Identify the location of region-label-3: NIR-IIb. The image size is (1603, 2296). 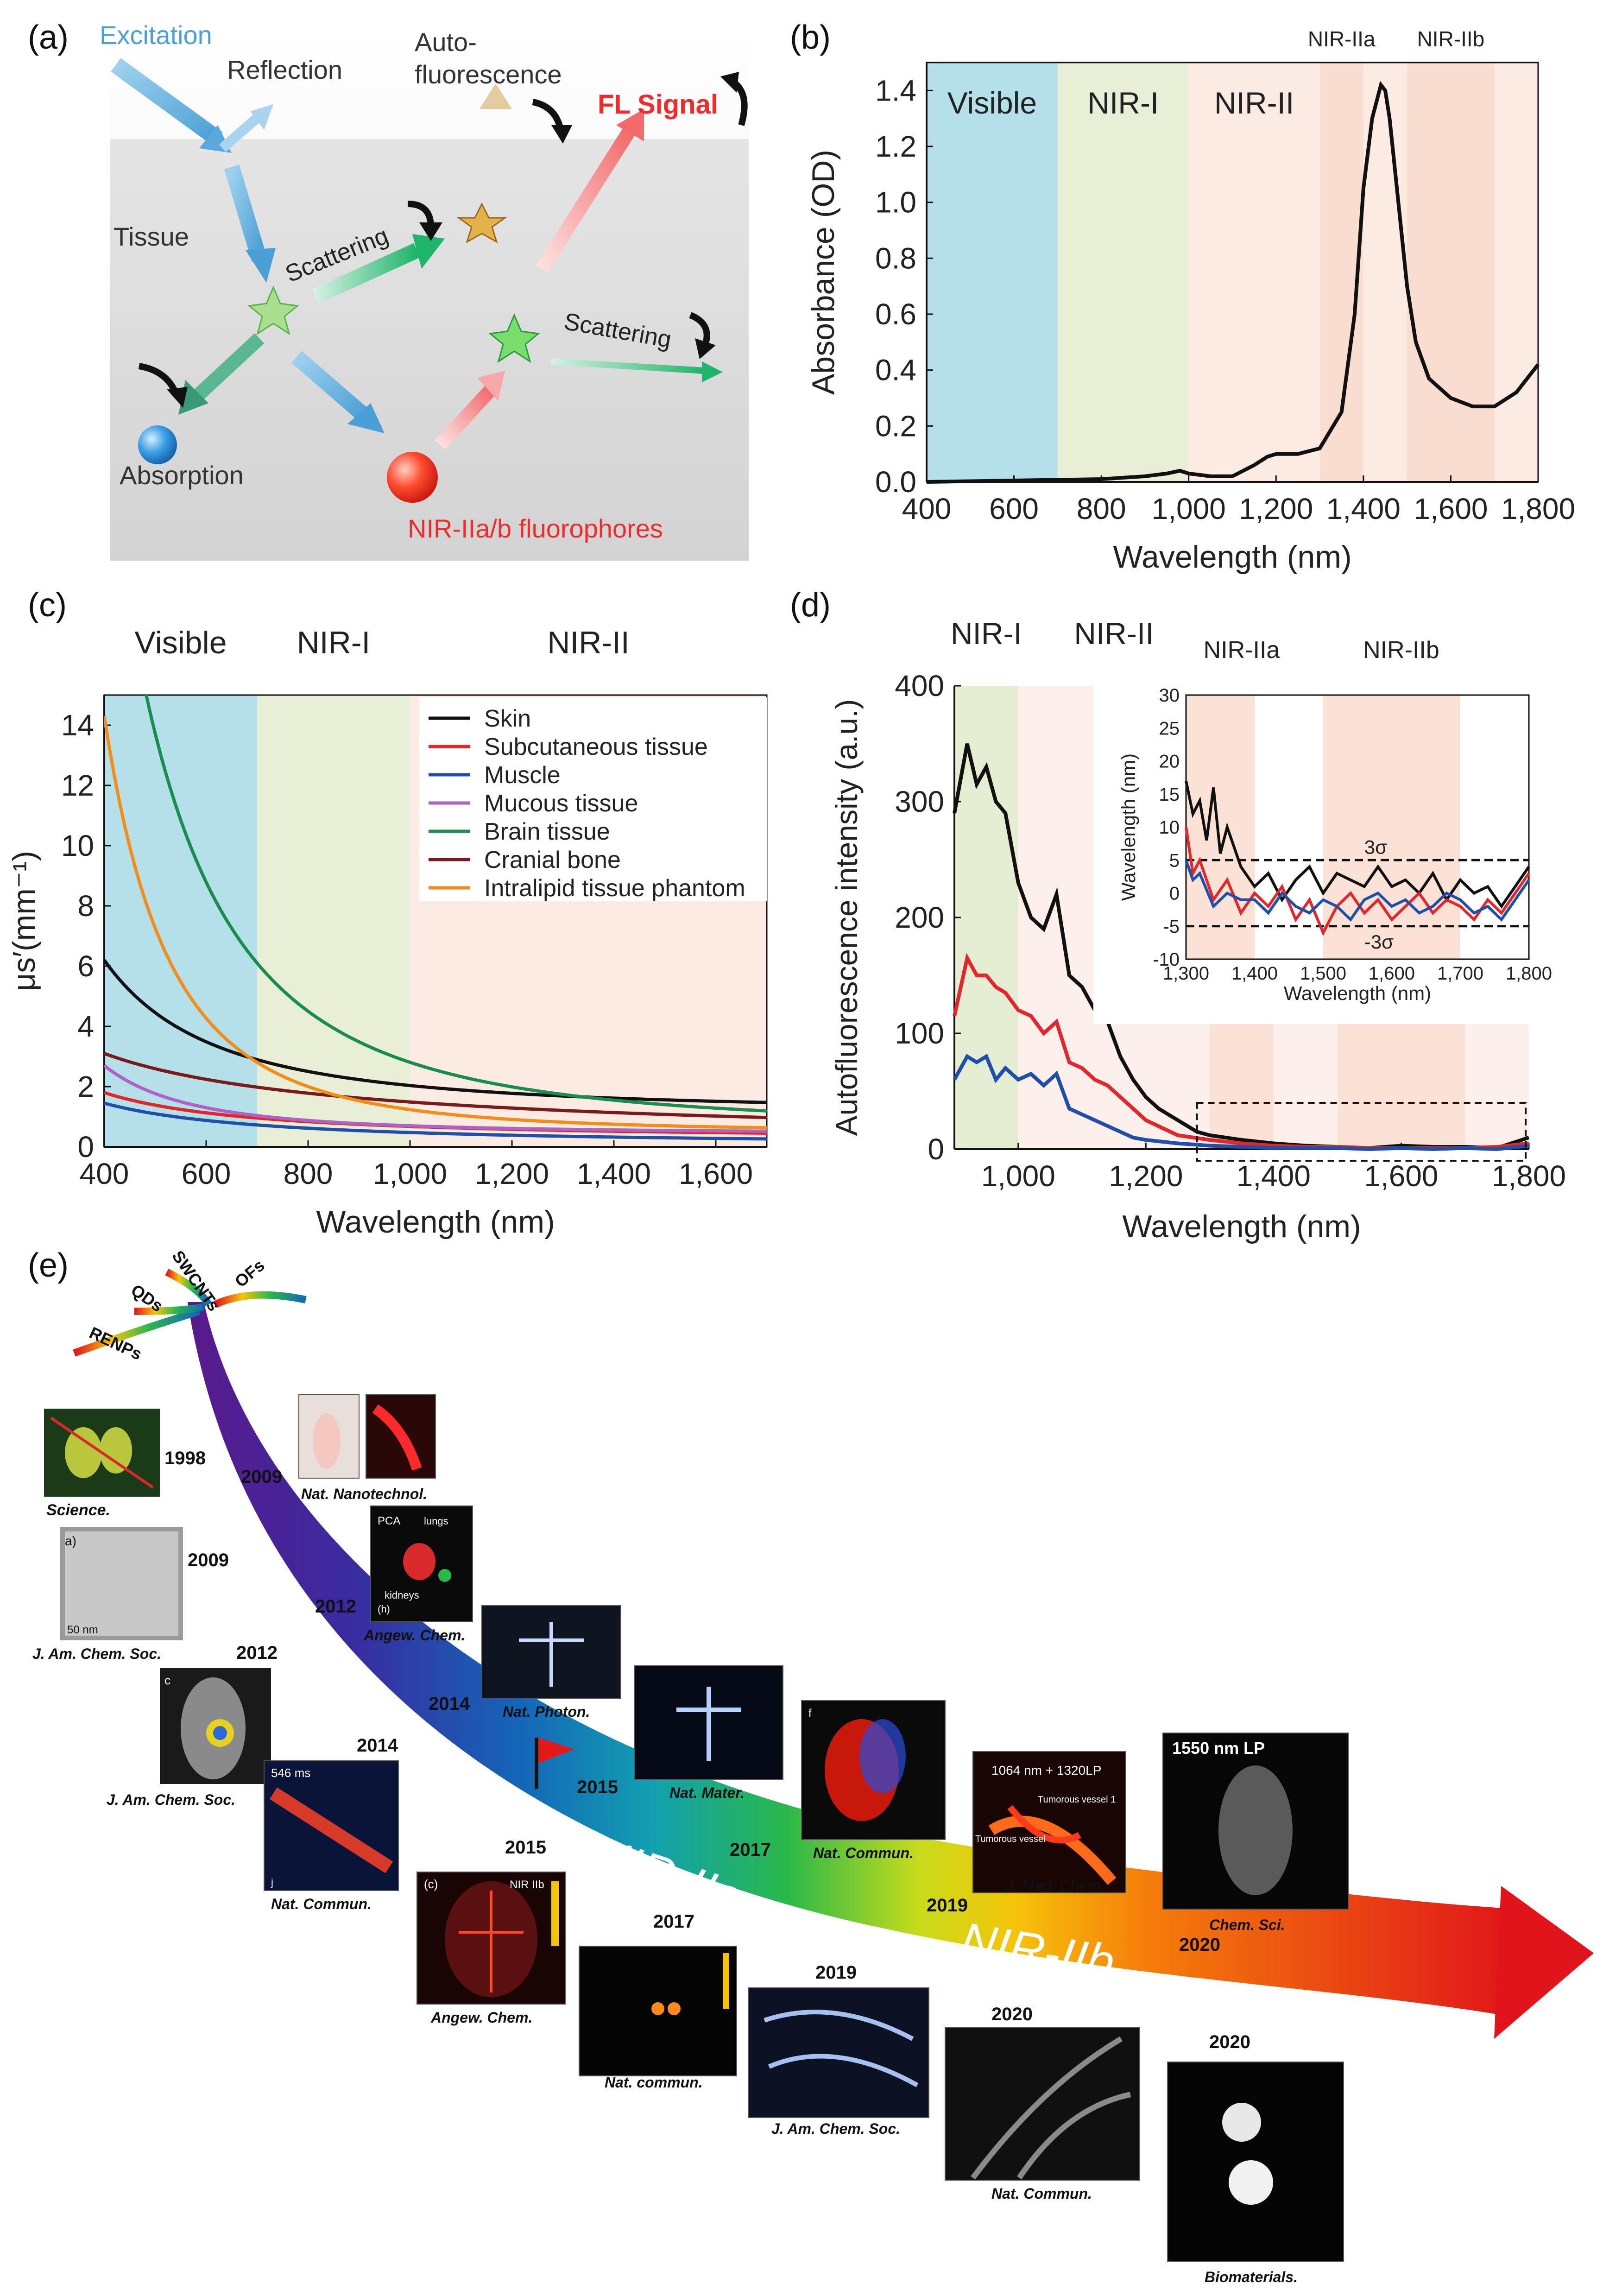
(1401, 650).